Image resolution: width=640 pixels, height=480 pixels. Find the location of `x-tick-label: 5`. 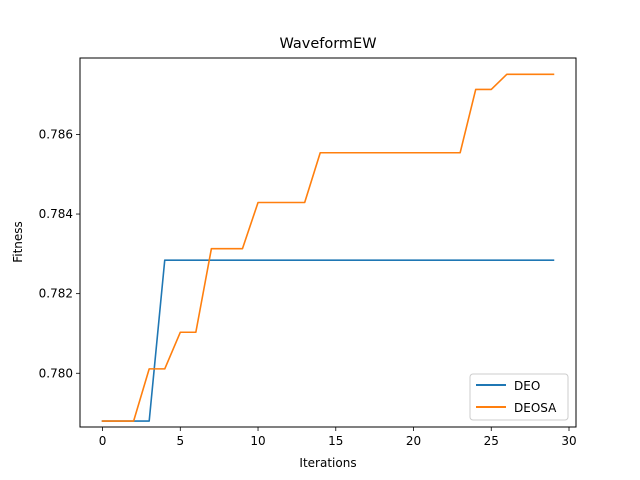

x-tick-label: 5 is located at coordinates (180, 441).